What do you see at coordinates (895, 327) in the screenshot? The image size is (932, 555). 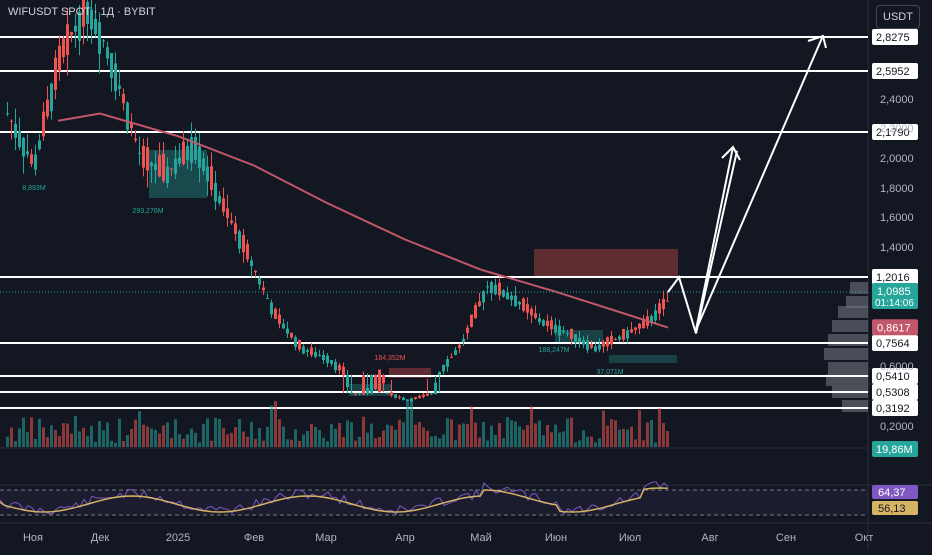 I see `ma-price-tag` at bounding box center [895, 327].